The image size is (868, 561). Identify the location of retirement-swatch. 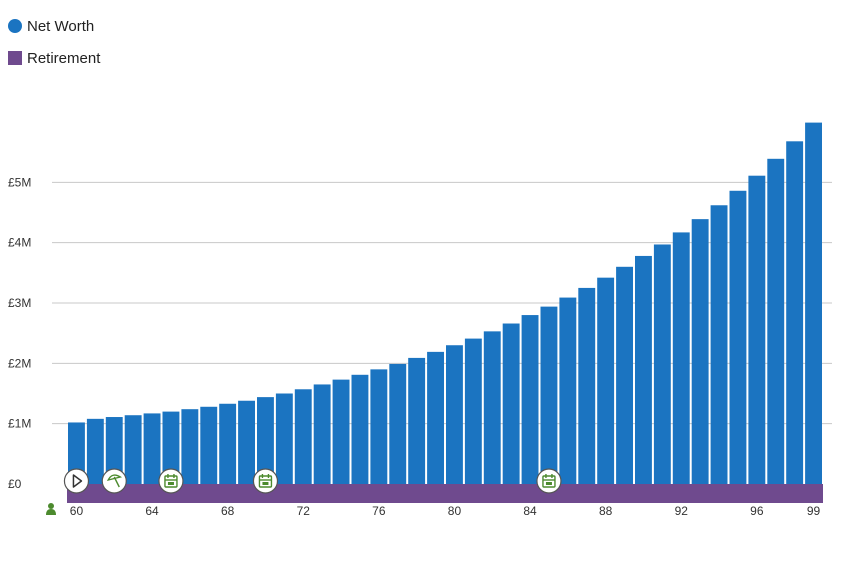
(15, 58).